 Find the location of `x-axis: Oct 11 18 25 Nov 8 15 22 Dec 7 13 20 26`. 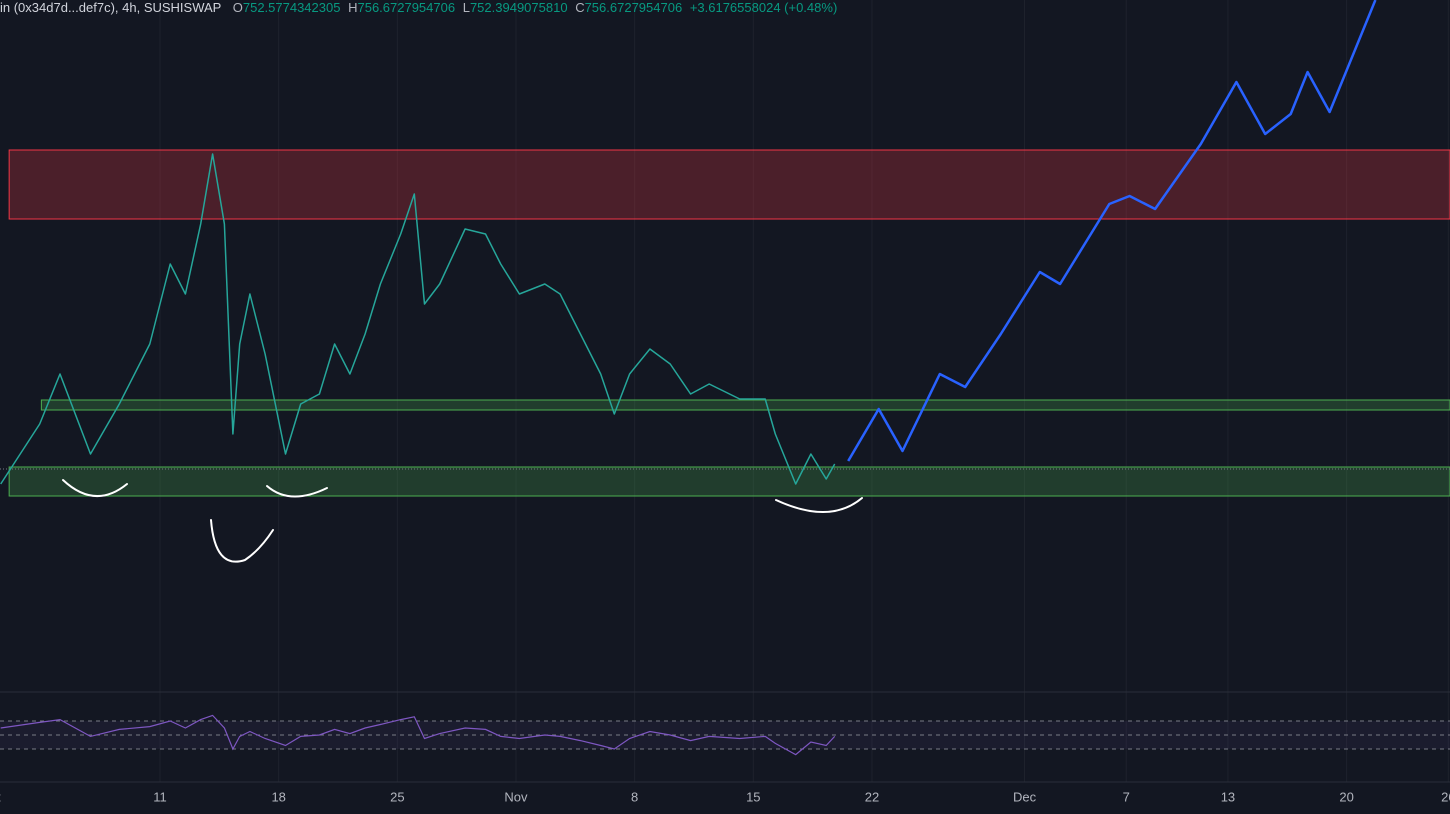

x-axis: Oct 11 18 25 Nov 8 15 22 Dec 7 13 20 26 is located at coordinates (725, 796).